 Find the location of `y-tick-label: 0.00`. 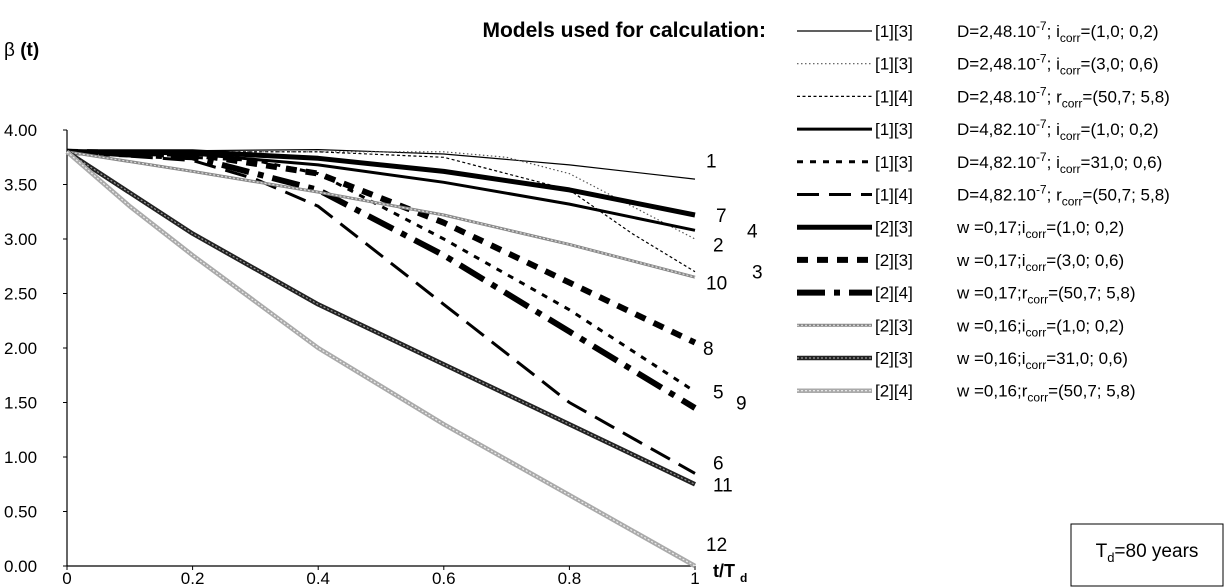

y-tick-label: 0.00 is located at coordinates (20, 566).